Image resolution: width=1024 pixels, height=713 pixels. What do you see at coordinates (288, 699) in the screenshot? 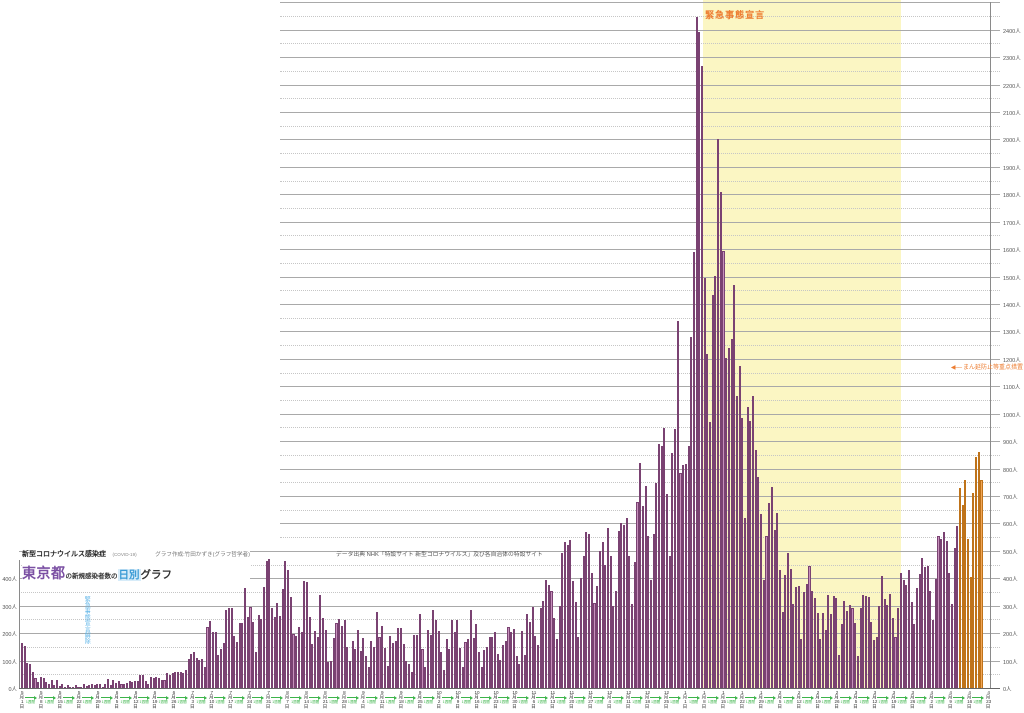
I see `week-date-label: 8月7日` at bounding box center [288, 699].